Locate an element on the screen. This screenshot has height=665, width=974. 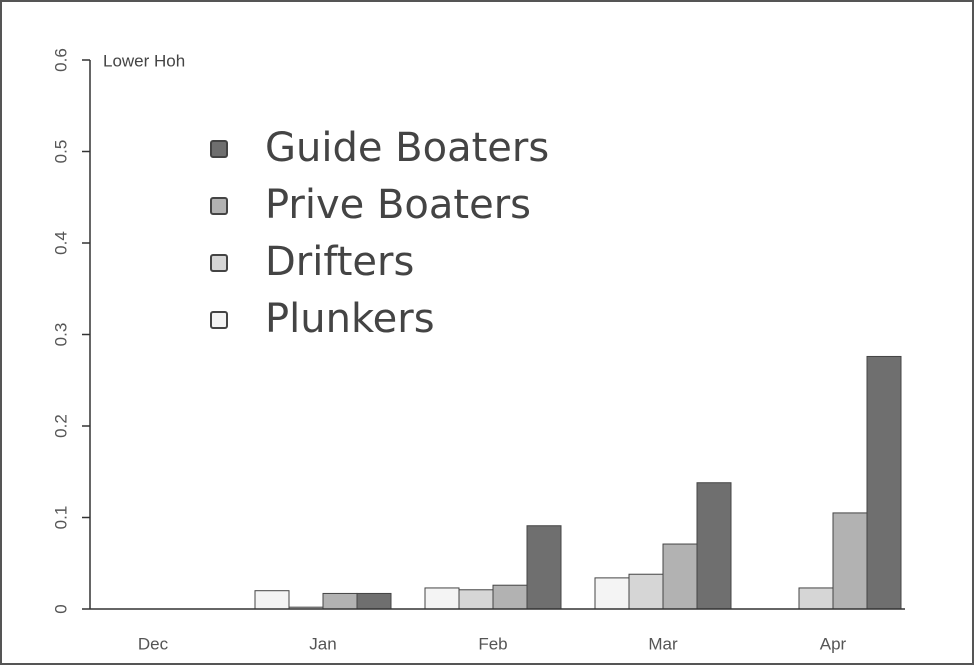
y-tick-label: 0.3 is located at coordinates (60, 335).